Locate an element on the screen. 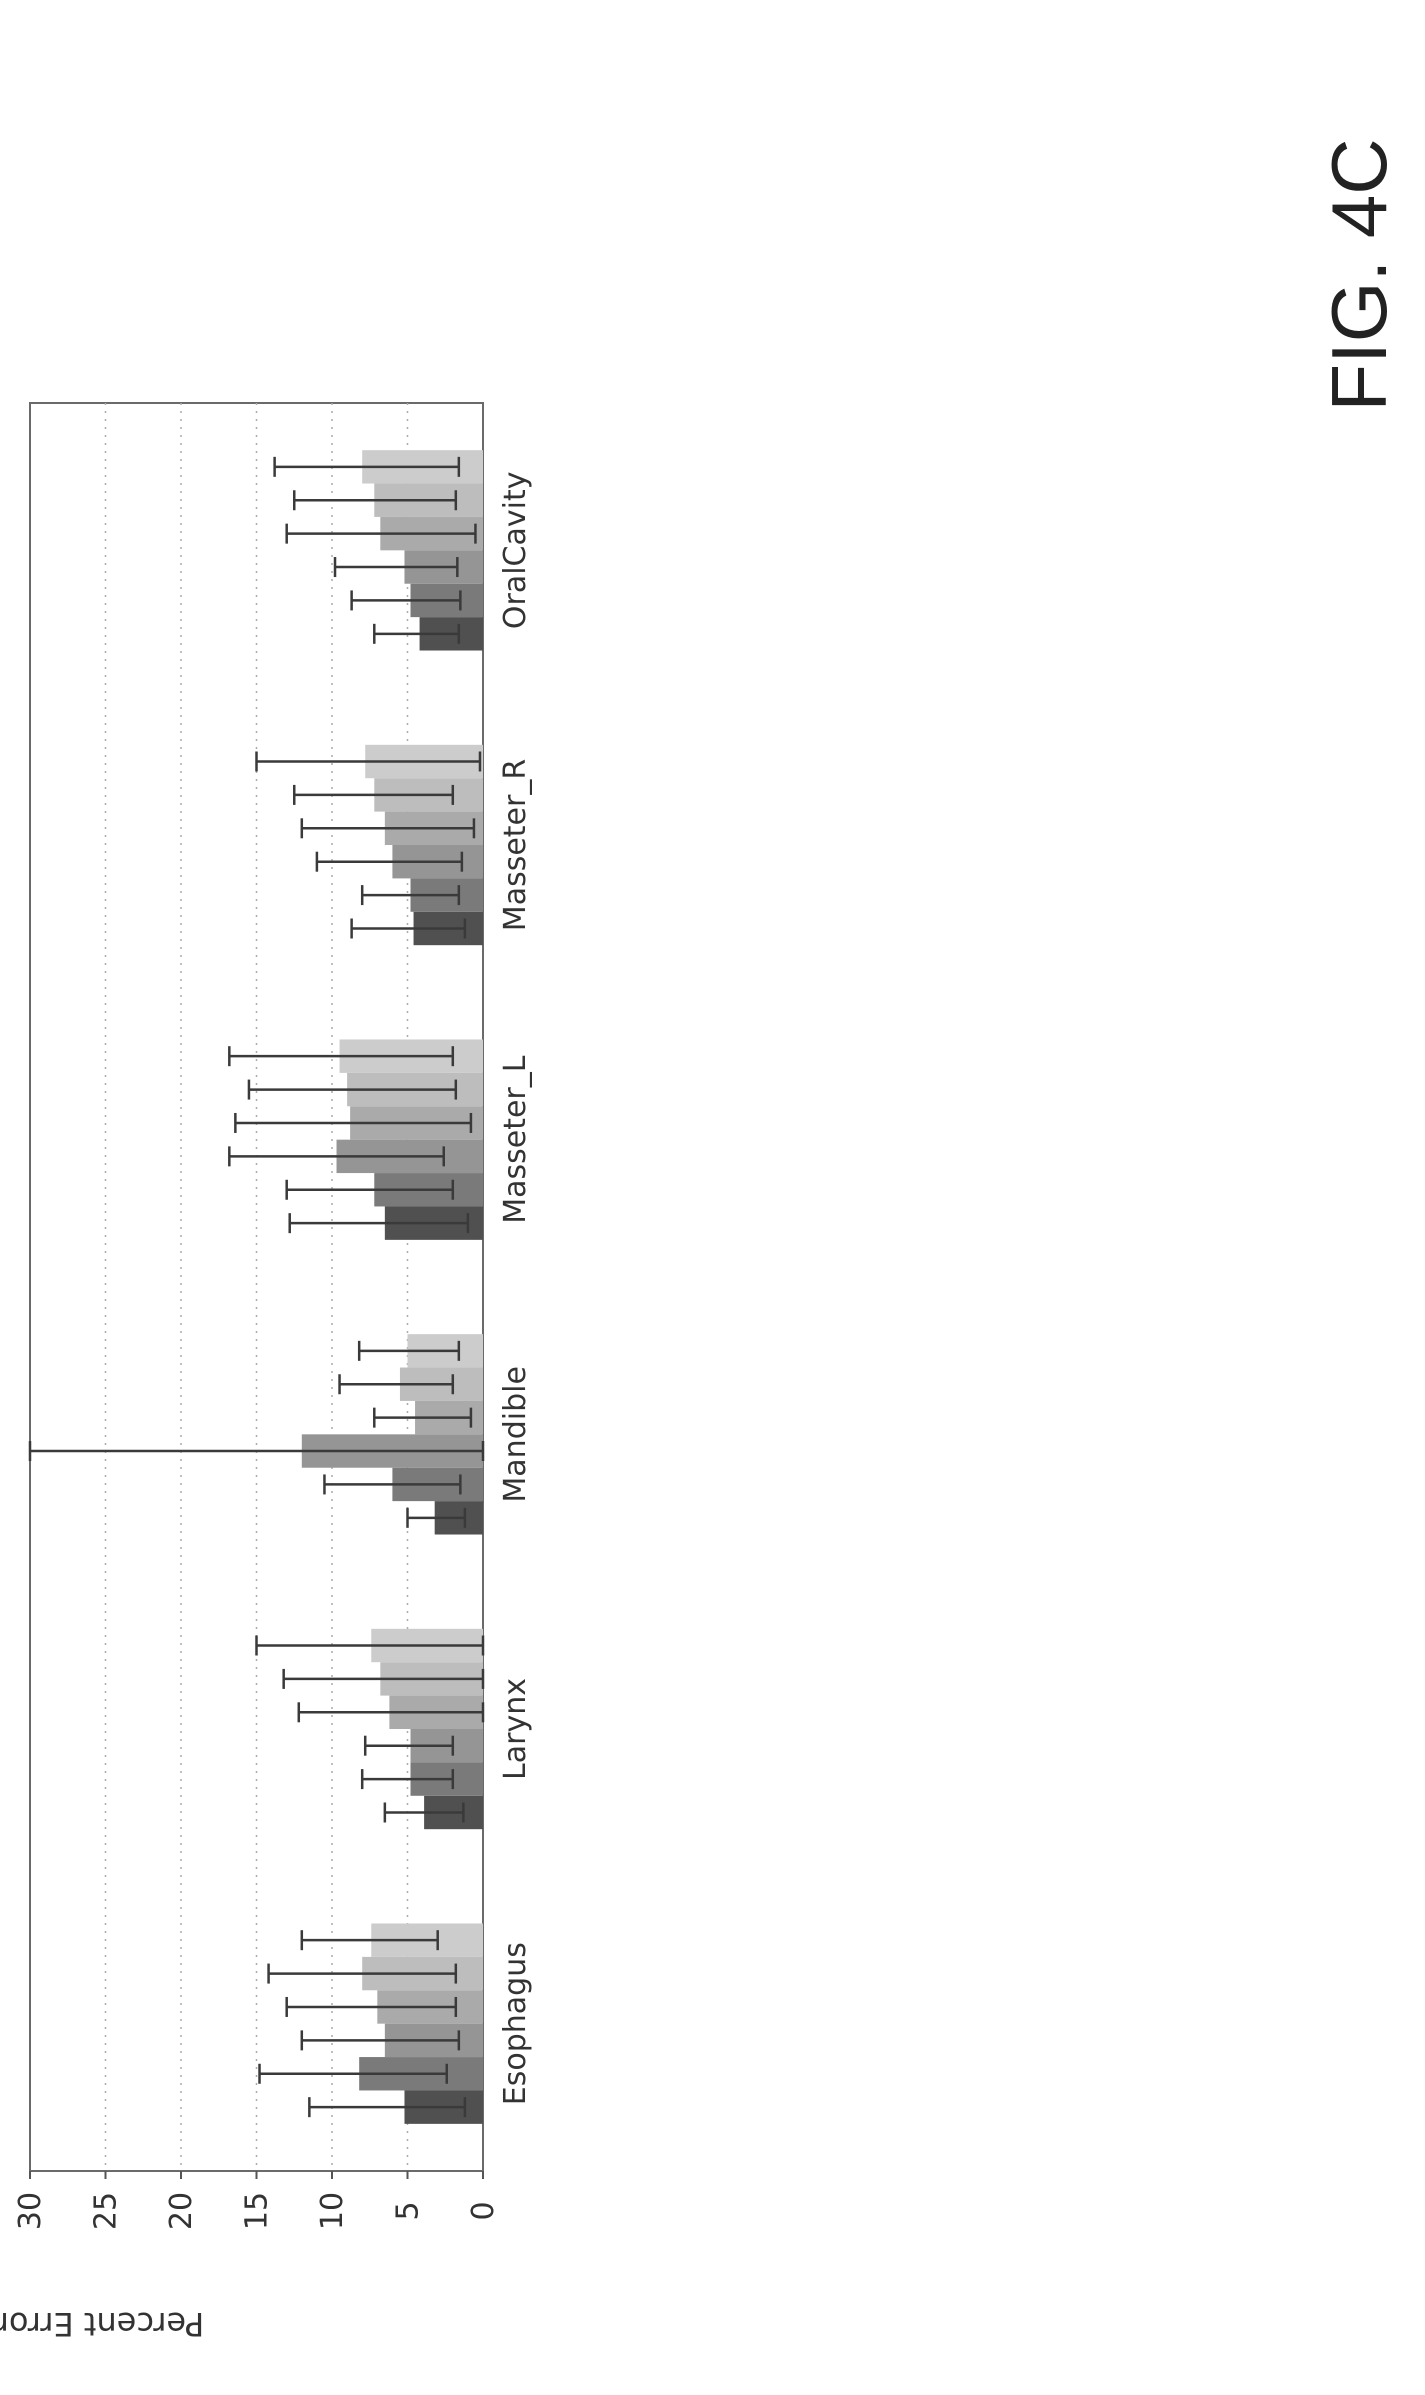 This screenshot has width=1425, height=2395. category-label-masseter_l: Masseter_L is located at coordinates (515, 1139).